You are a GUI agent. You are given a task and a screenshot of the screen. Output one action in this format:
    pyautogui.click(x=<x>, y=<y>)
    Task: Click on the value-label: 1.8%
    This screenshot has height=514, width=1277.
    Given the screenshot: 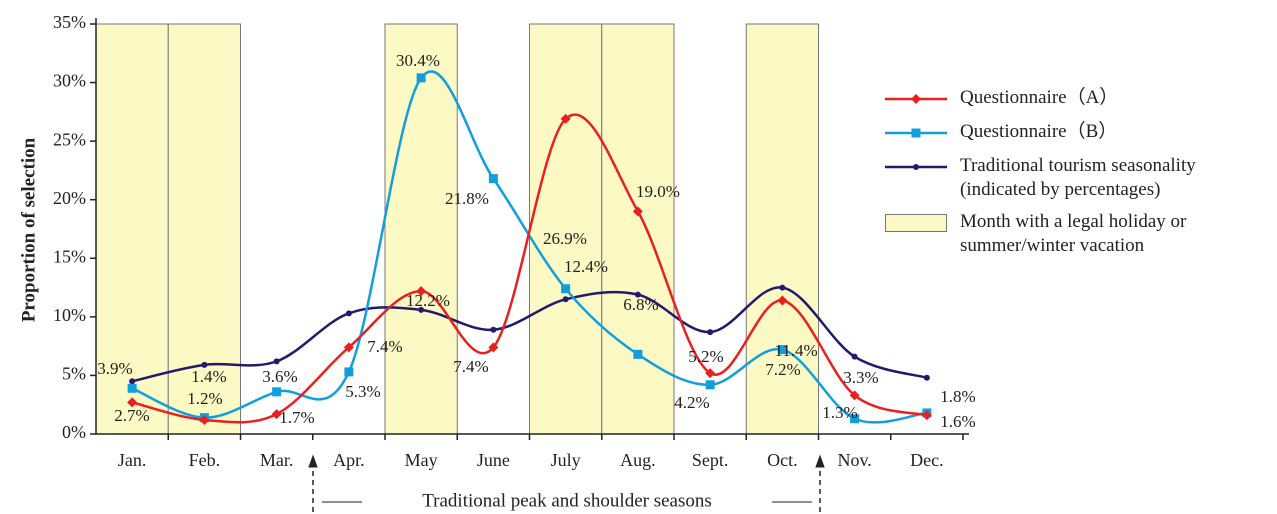 What is the action you would take?
    pyautogui.click(x=957, y=396)
    